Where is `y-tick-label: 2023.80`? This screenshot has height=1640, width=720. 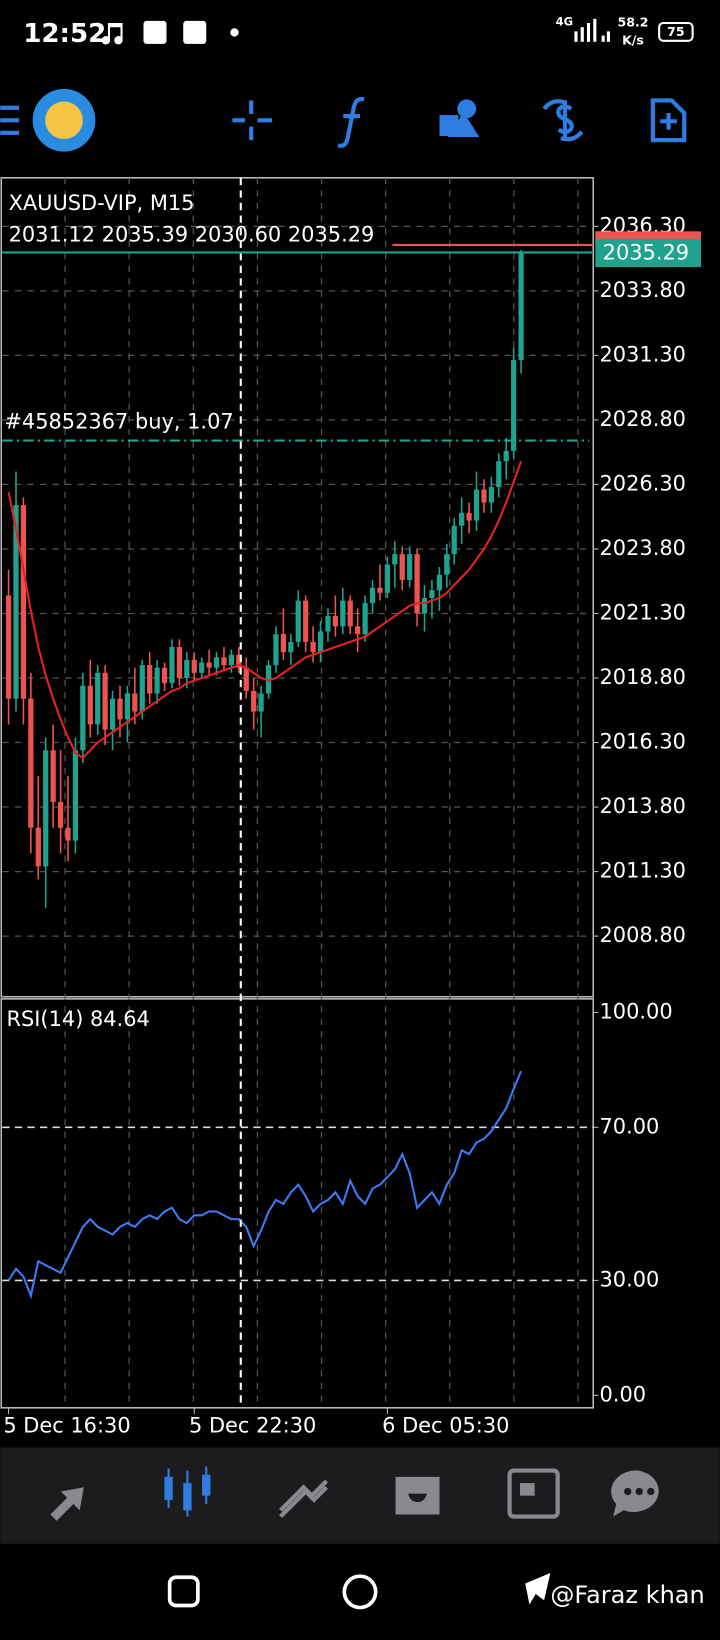
y-tick-label: 2023.80 is located at coordinates (643, 548).